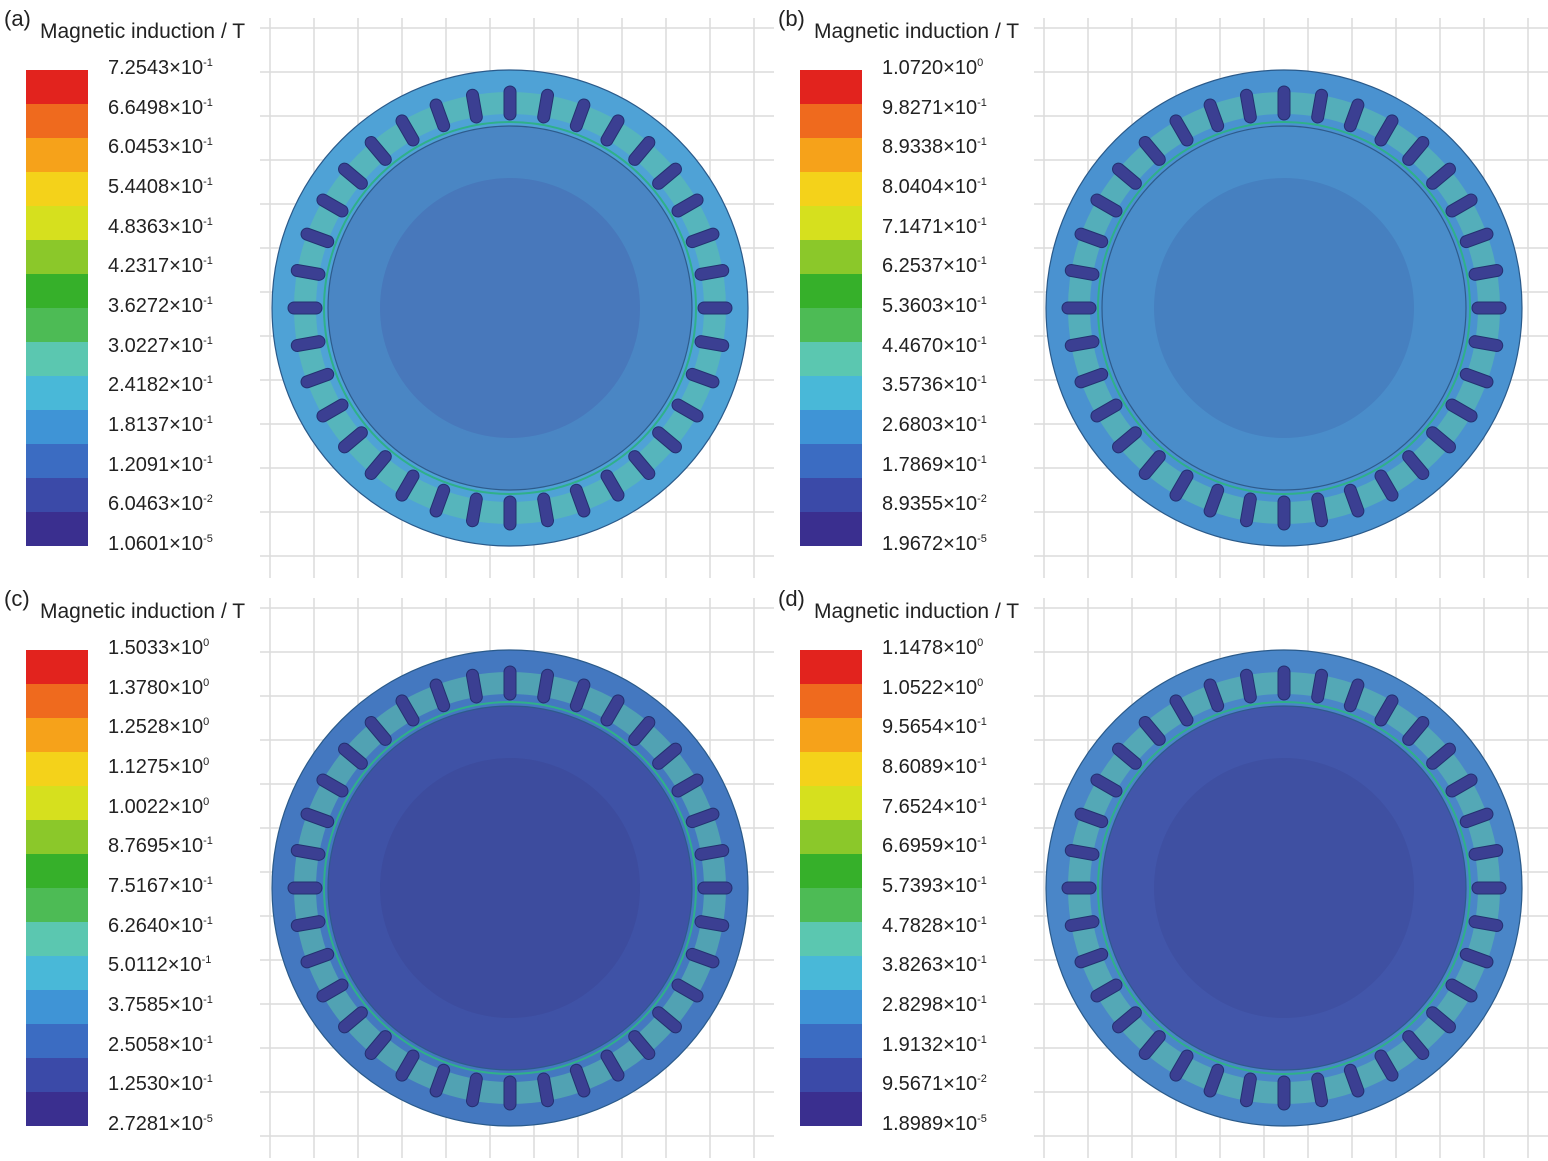 The height and width of the screenshot is (1161, 1548). Describe the element at coordinates (159, 767) in the screenshot. I see `colorbar-tick-label: 1.1275×100` at that location.